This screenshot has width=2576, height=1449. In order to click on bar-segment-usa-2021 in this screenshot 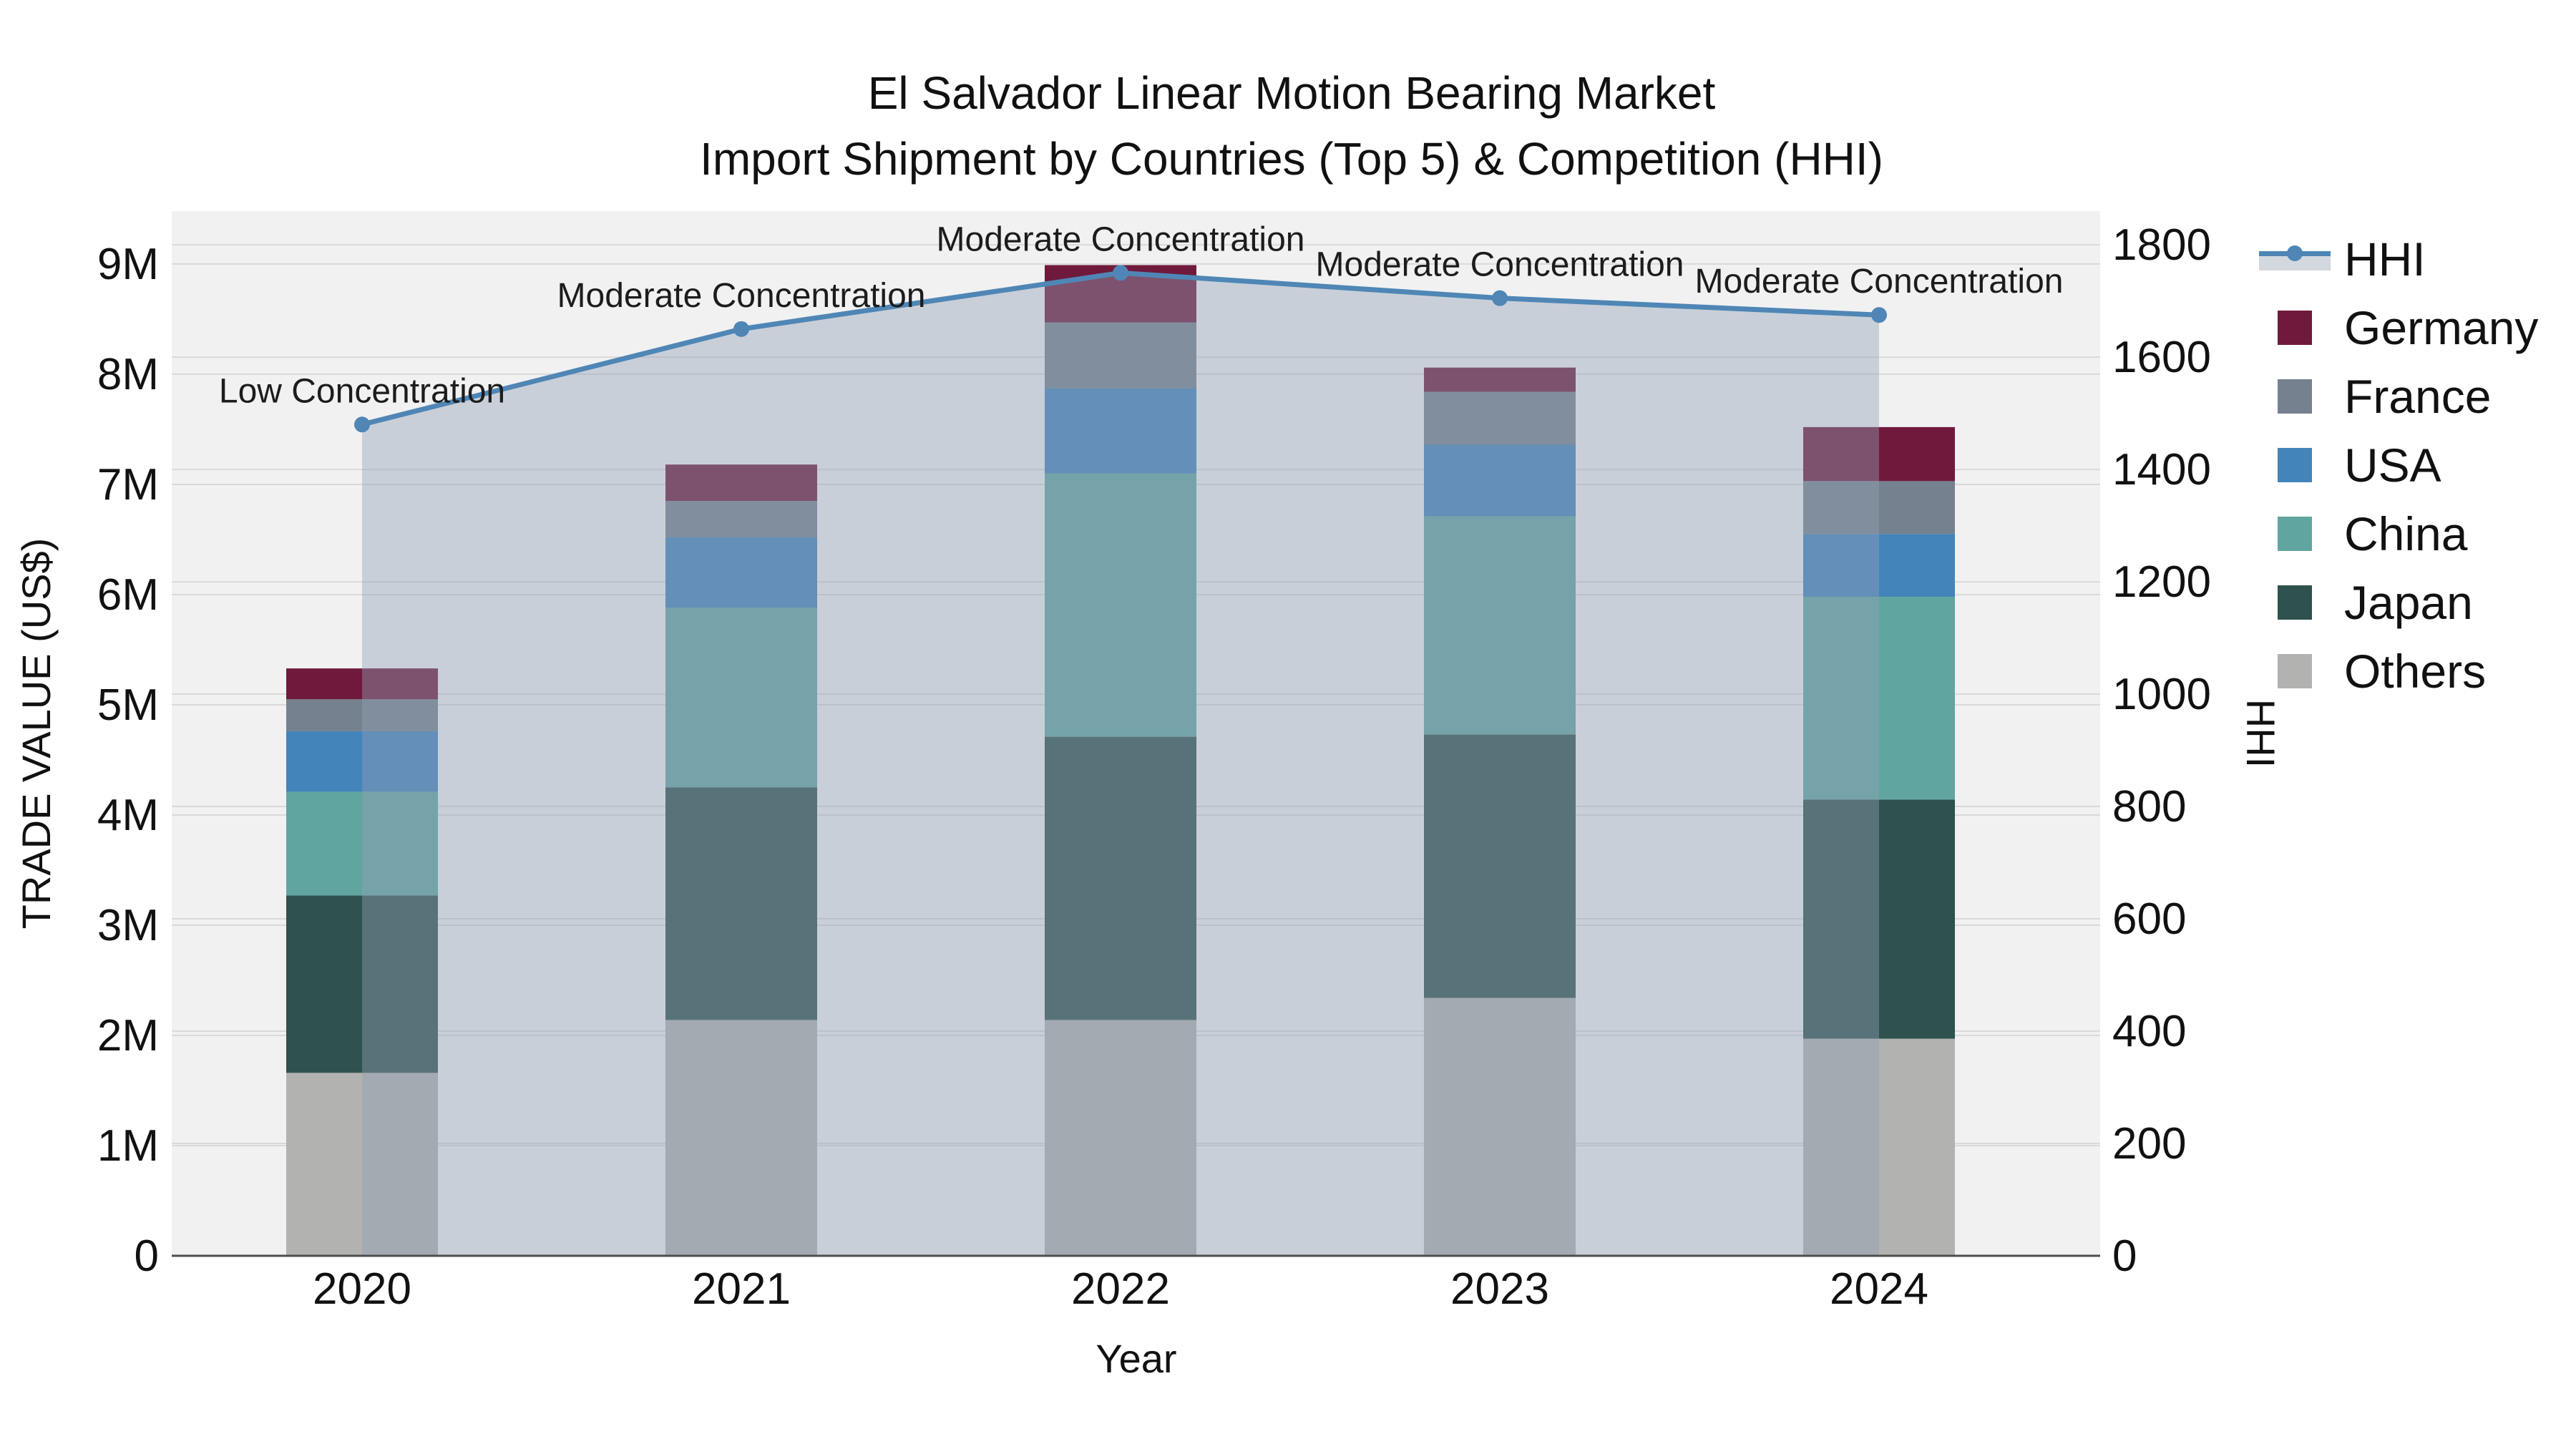, I will do `click(741, 572)`.